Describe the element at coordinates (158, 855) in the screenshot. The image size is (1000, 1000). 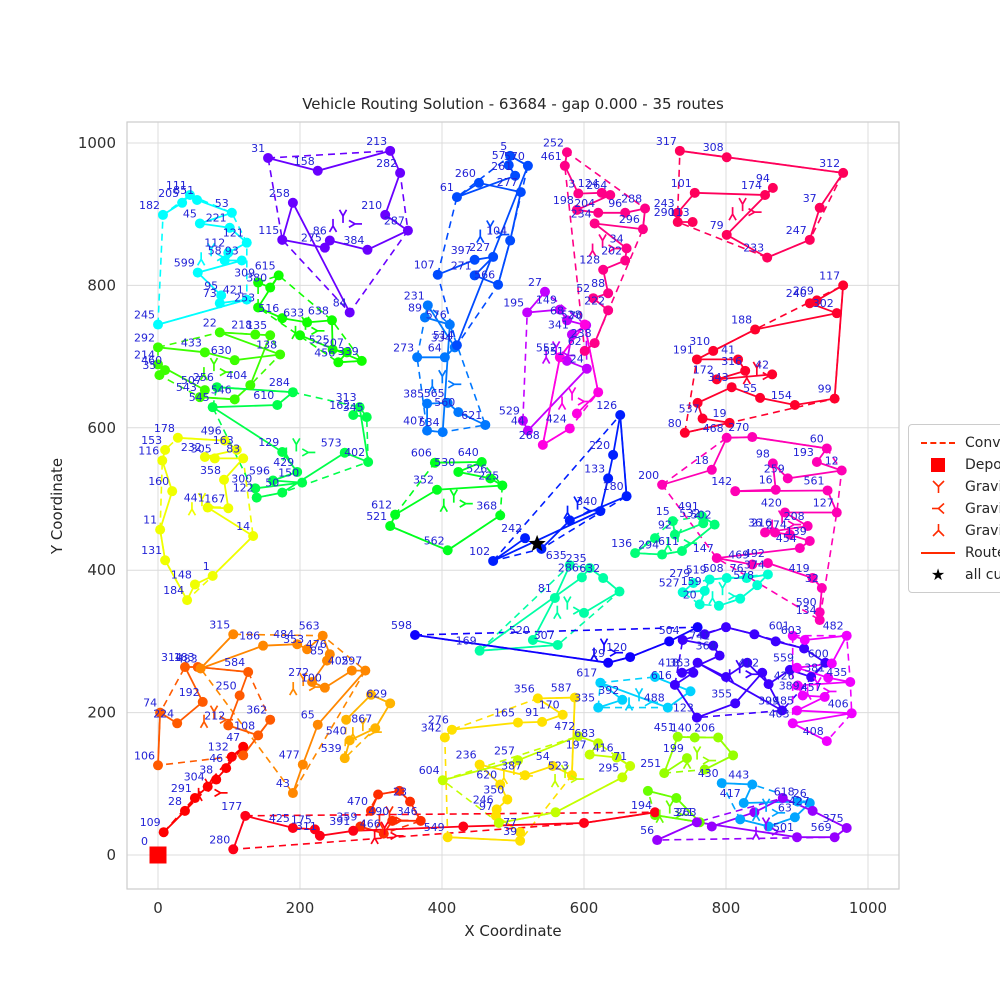
I see `depot-marker` at that location.